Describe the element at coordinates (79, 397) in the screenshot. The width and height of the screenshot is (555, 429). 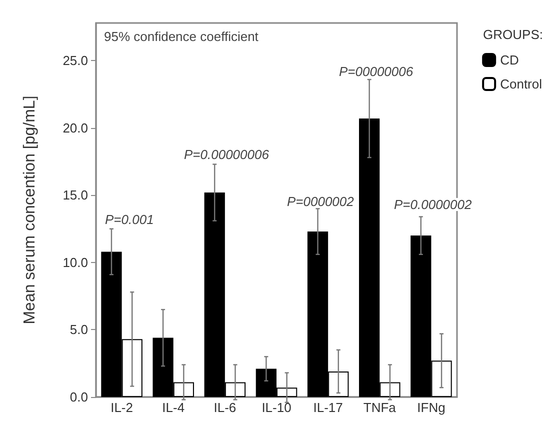
I see `y-tick-label: 0.0` at that location.